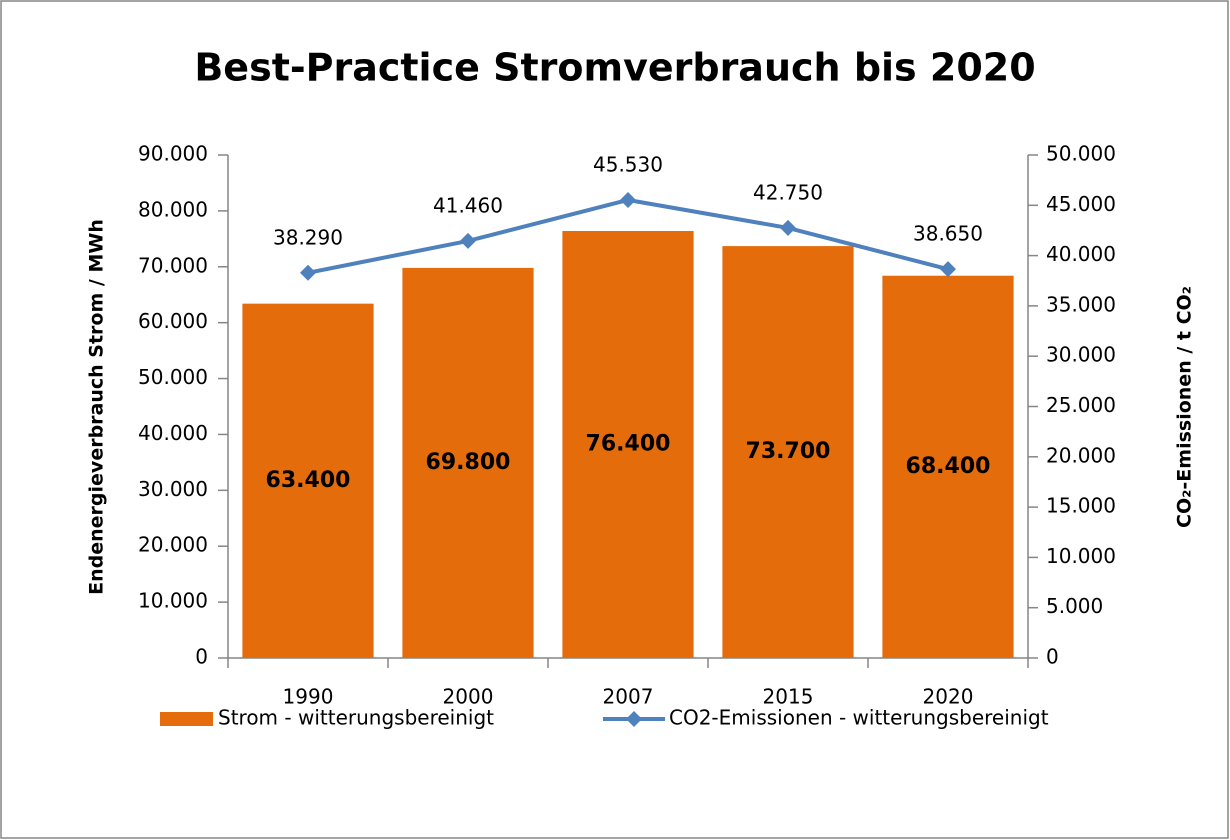 The image size is (1230, 840). What do you see at coordinates (173, 321) in the screenshot?
I see `y-tick-label: 60.000` at bounding box center [173, 321].